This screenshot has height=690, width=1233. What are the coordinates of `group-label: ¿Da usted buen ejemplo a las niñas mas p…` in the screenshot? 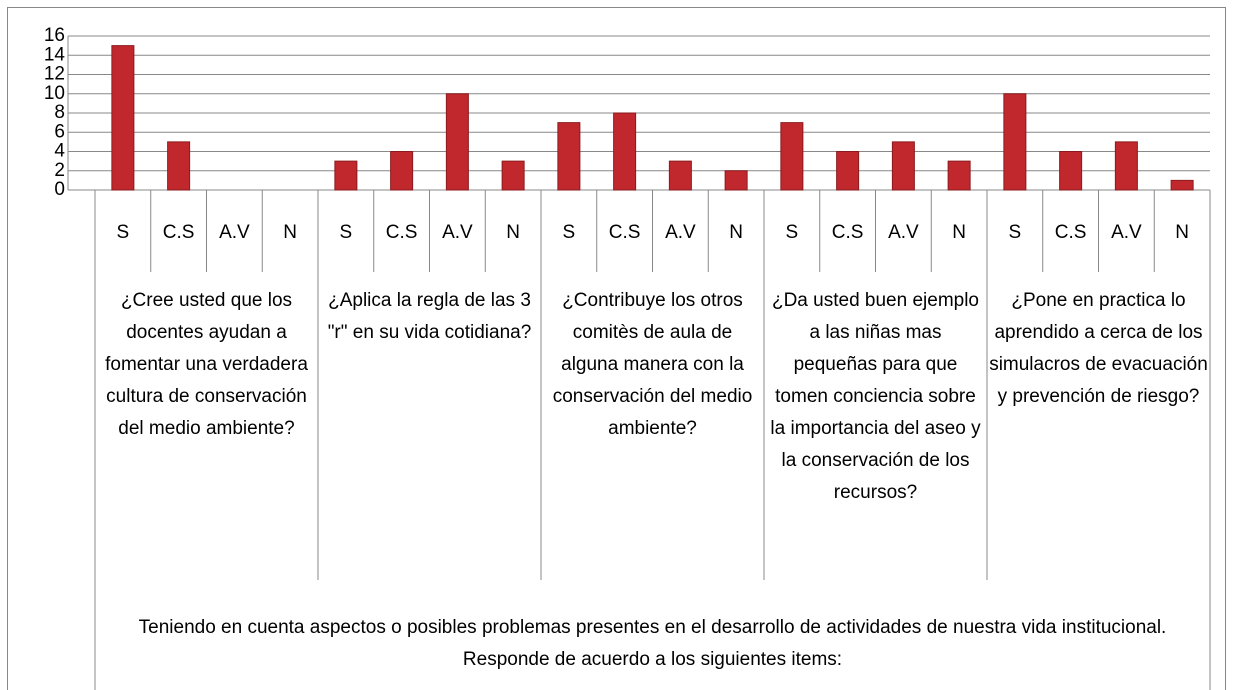 It's located at (875, 396).